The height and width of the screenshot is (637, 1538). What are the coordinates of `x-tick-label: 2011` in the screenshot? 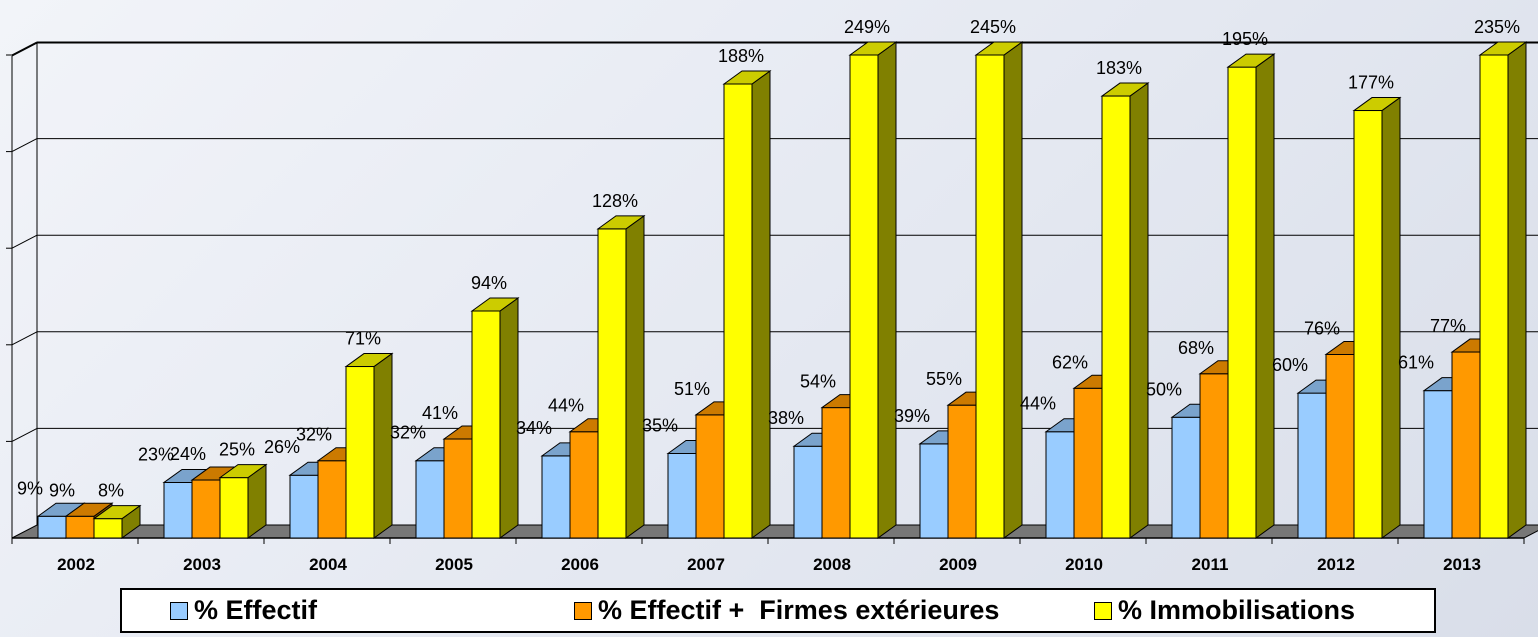 It's located at (1210, 564).